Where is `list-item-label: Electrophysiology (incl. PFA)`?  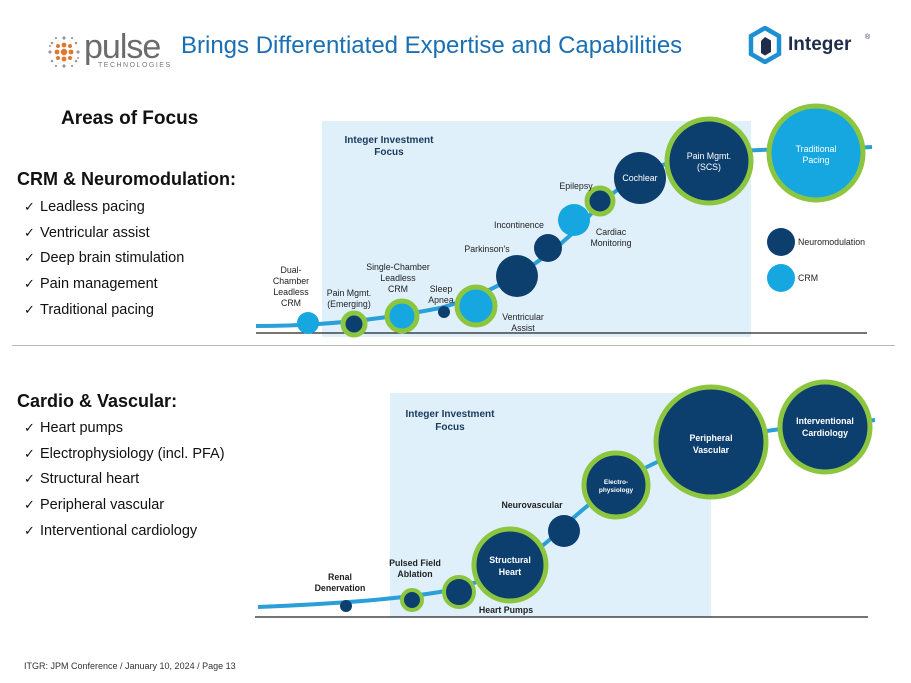 list-item-label: Electrophysiology (incl. PFA) is located at coordinates (132, 453).